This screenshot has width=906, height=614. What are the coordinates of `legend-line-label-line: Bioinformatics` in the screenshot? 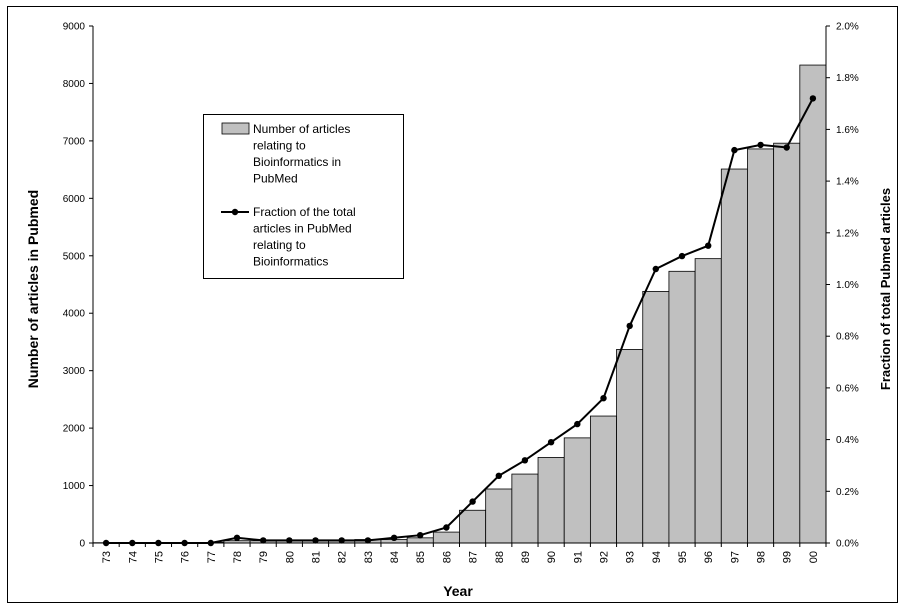 It's located at (290, 262).